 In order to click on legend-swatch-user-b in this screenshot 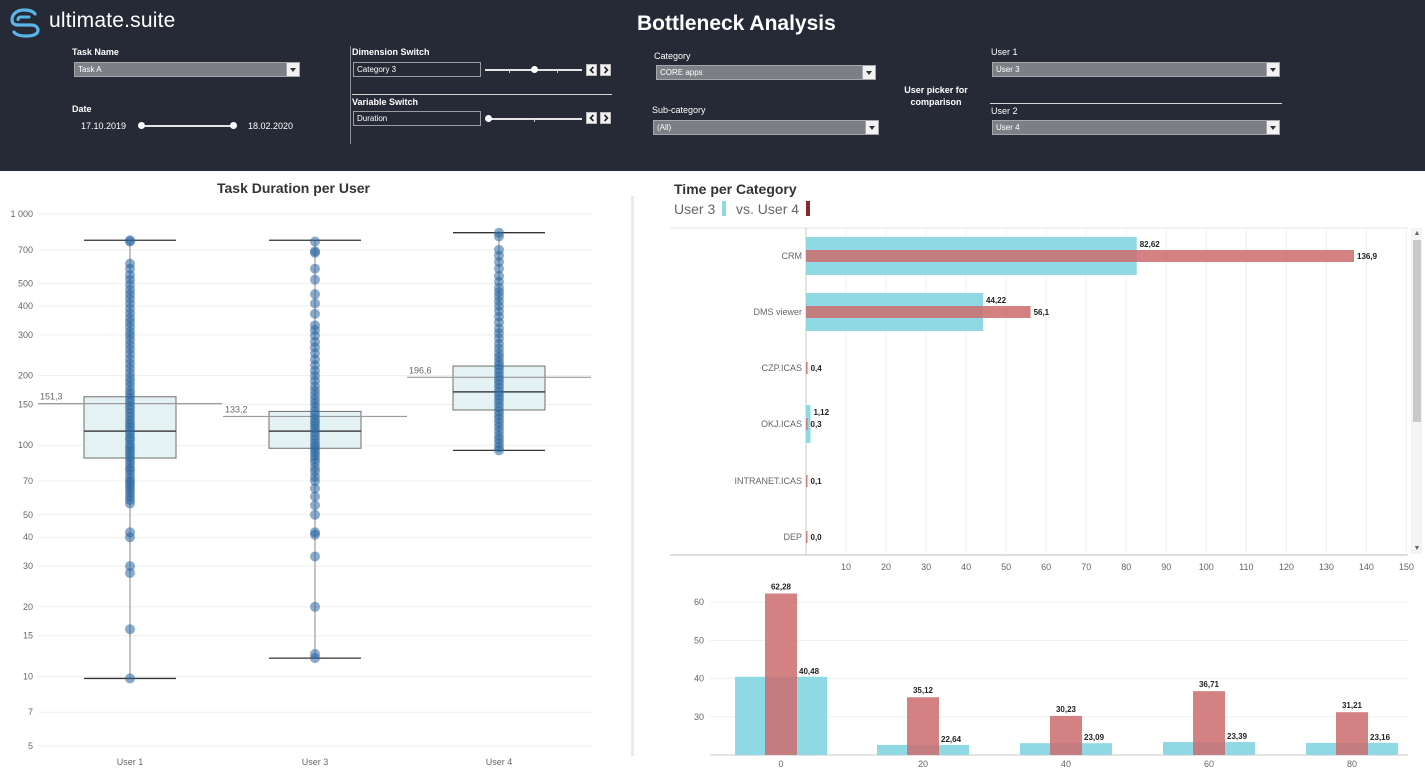, I will do `click(807, 208)`.